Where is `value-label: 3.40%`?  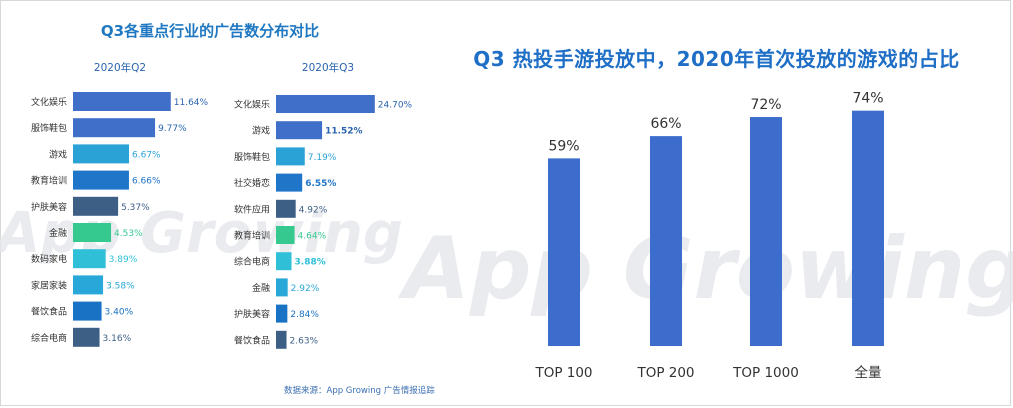 value-label: 3.40% is located at coordinates (119, 313).